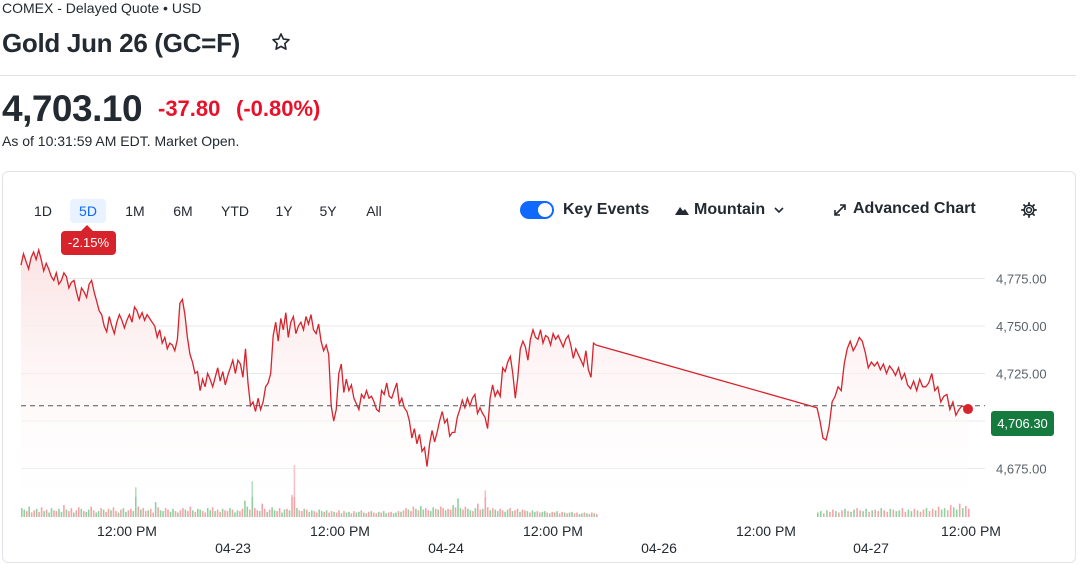 Image resolution: width=1080 pixels, height=566 pixels. Describe the element at coordinates (914, 208) in the screenshot. I see `advanced-chart-button: Advanced Chart` at that location.